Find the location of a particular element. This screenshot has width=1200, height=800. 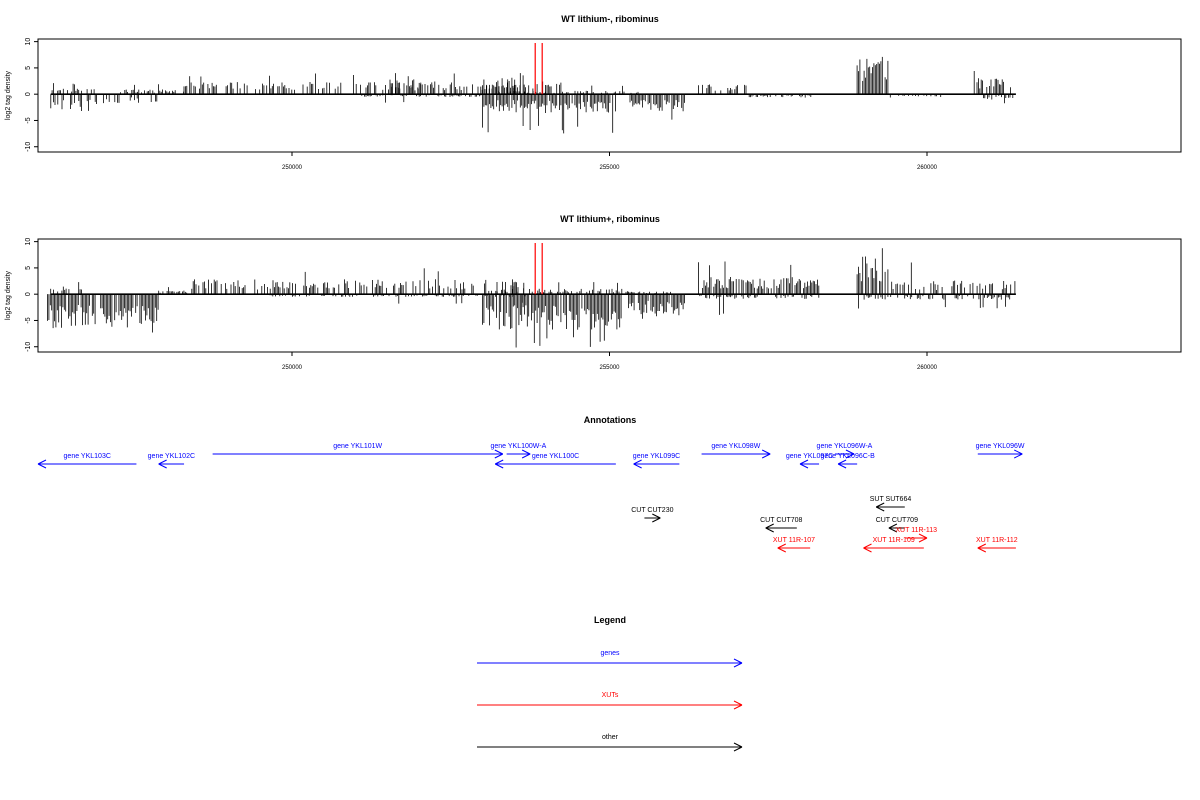

annotation-feature: CUT CUT230 is located at coordinates (652, 515).